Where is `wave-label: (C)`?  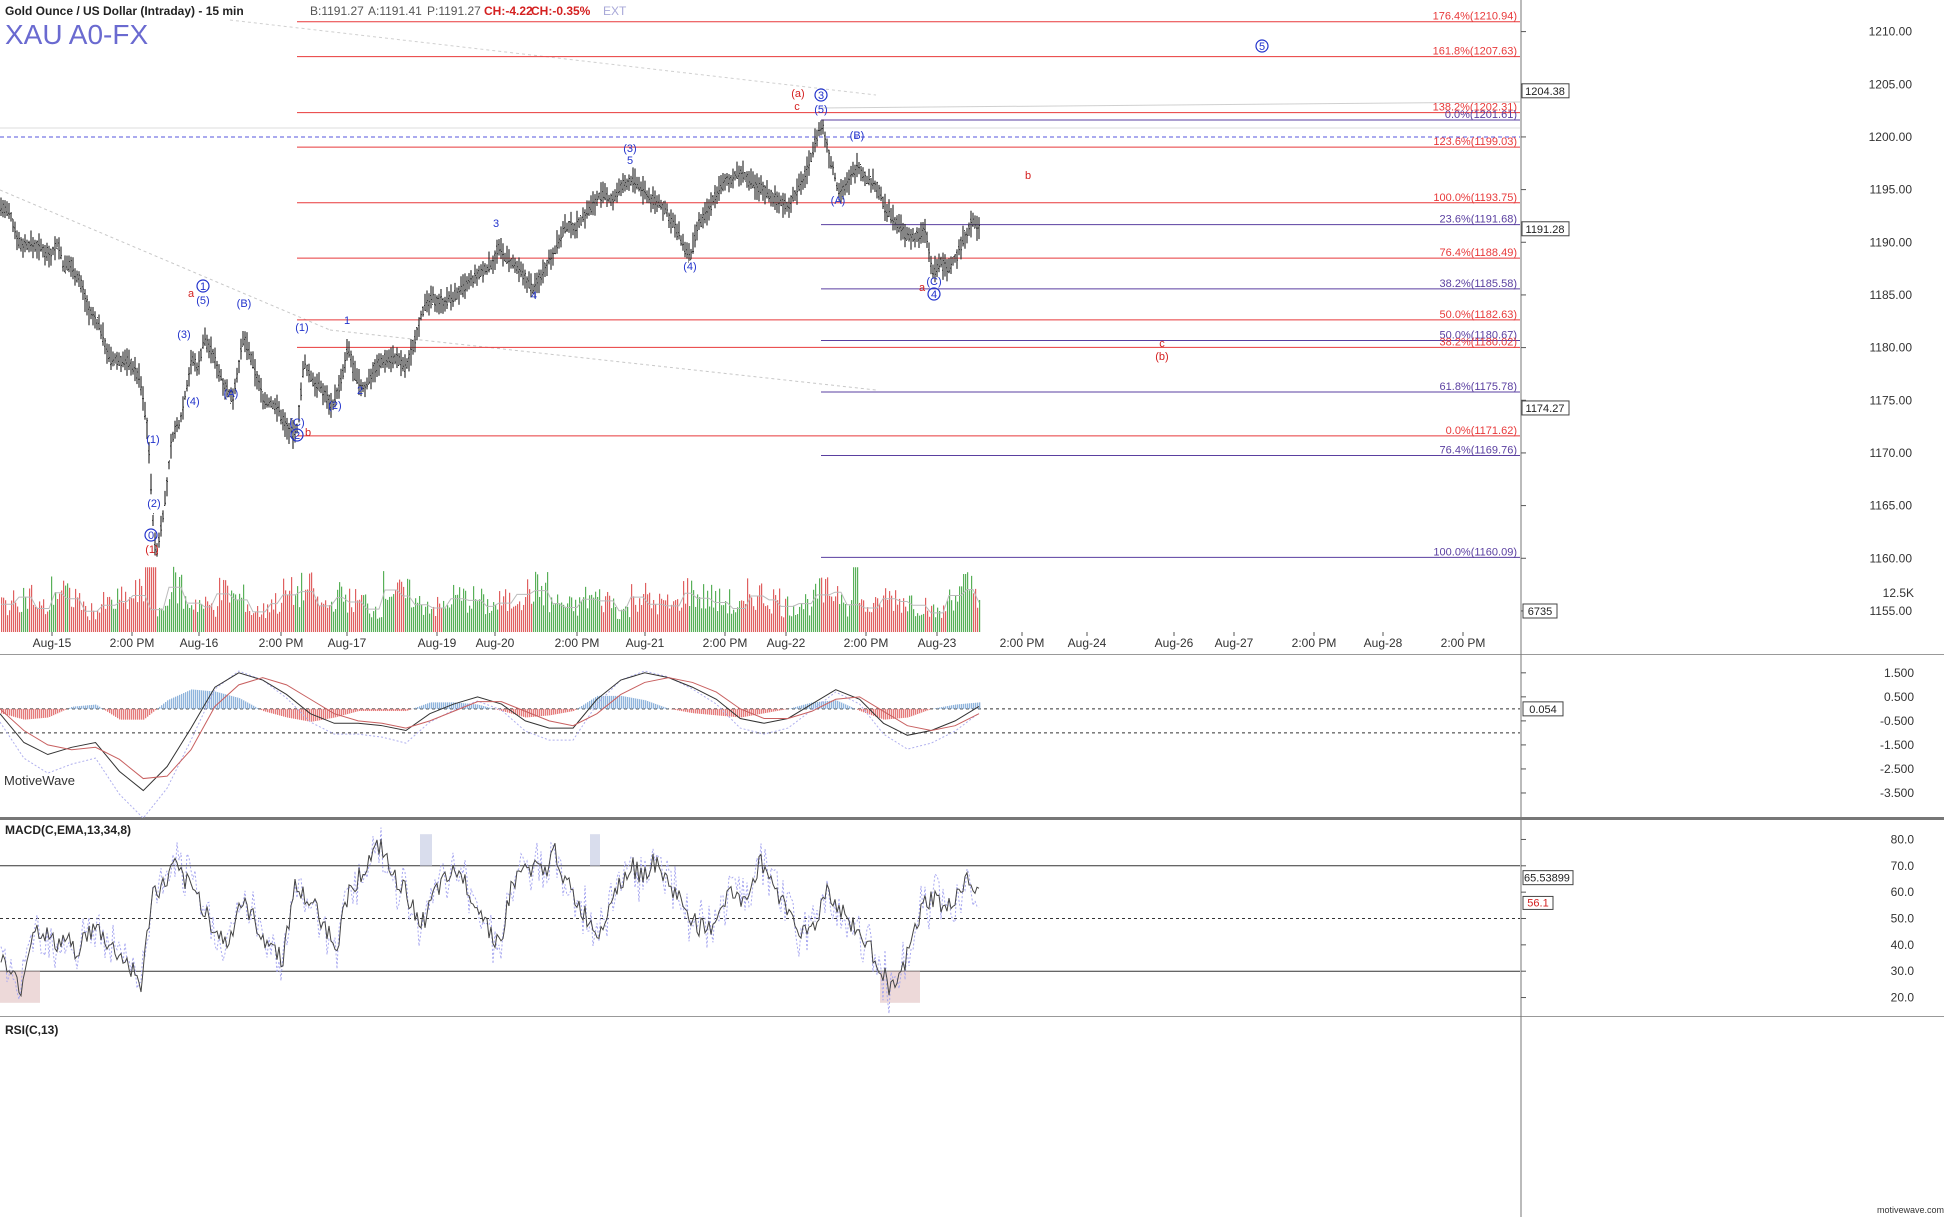 wave-label: (C) is located at coordinates (933, 282).